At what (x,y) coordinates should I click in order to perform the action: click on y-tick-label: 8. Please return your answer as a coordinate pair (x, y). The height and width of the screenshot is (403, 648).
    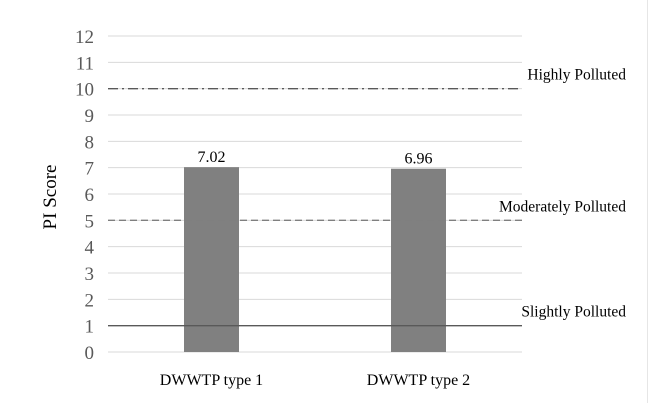
    Looking at the image, I should click on (90, 142).